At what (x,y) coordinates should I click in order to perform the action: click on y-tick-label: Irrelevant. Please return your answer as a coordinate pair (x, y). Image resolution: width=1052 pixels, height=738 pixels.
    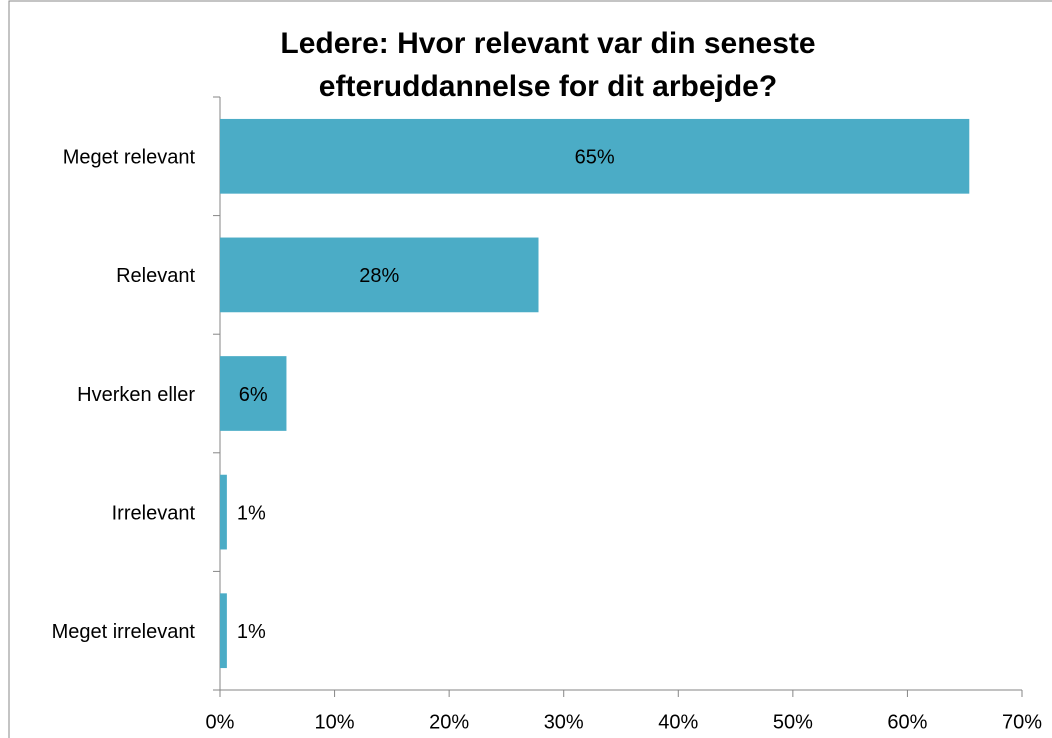
    Looking at the image, I should click on (154, 513).